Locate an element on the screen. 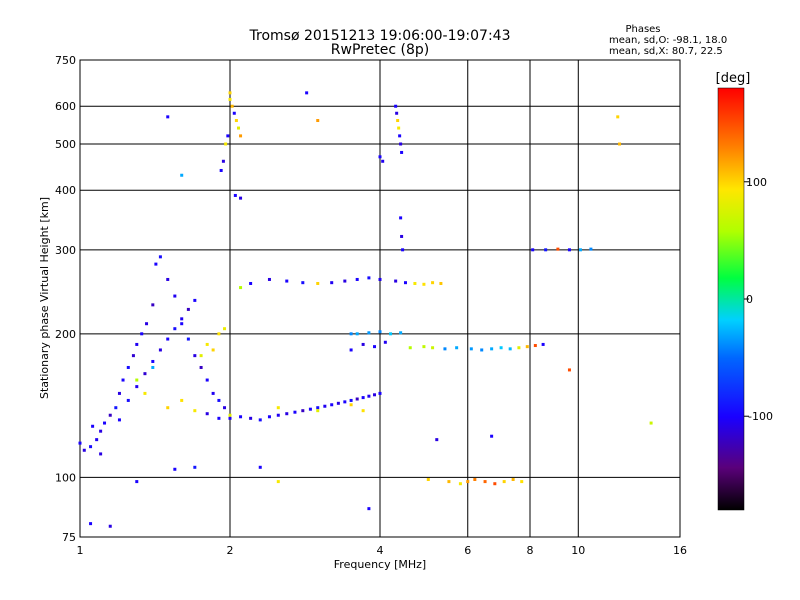  x-tick-label: 16 is located at coordinates (680, 550).